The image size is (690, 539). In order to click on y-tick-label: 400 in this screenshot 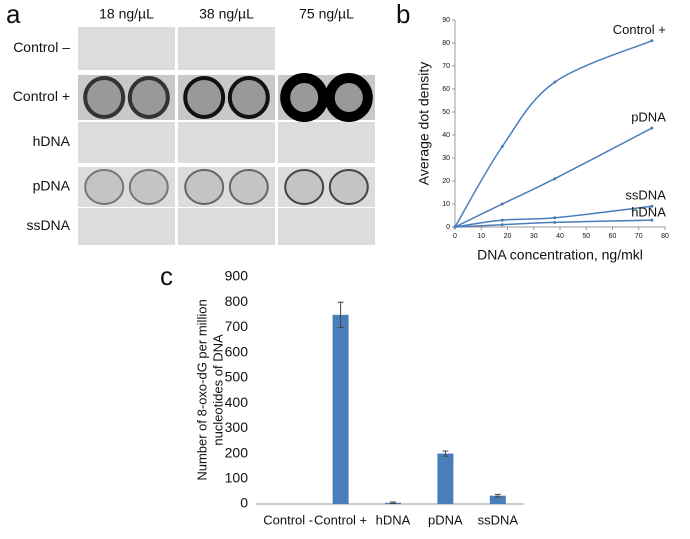, I will do `click(237, 402)`.